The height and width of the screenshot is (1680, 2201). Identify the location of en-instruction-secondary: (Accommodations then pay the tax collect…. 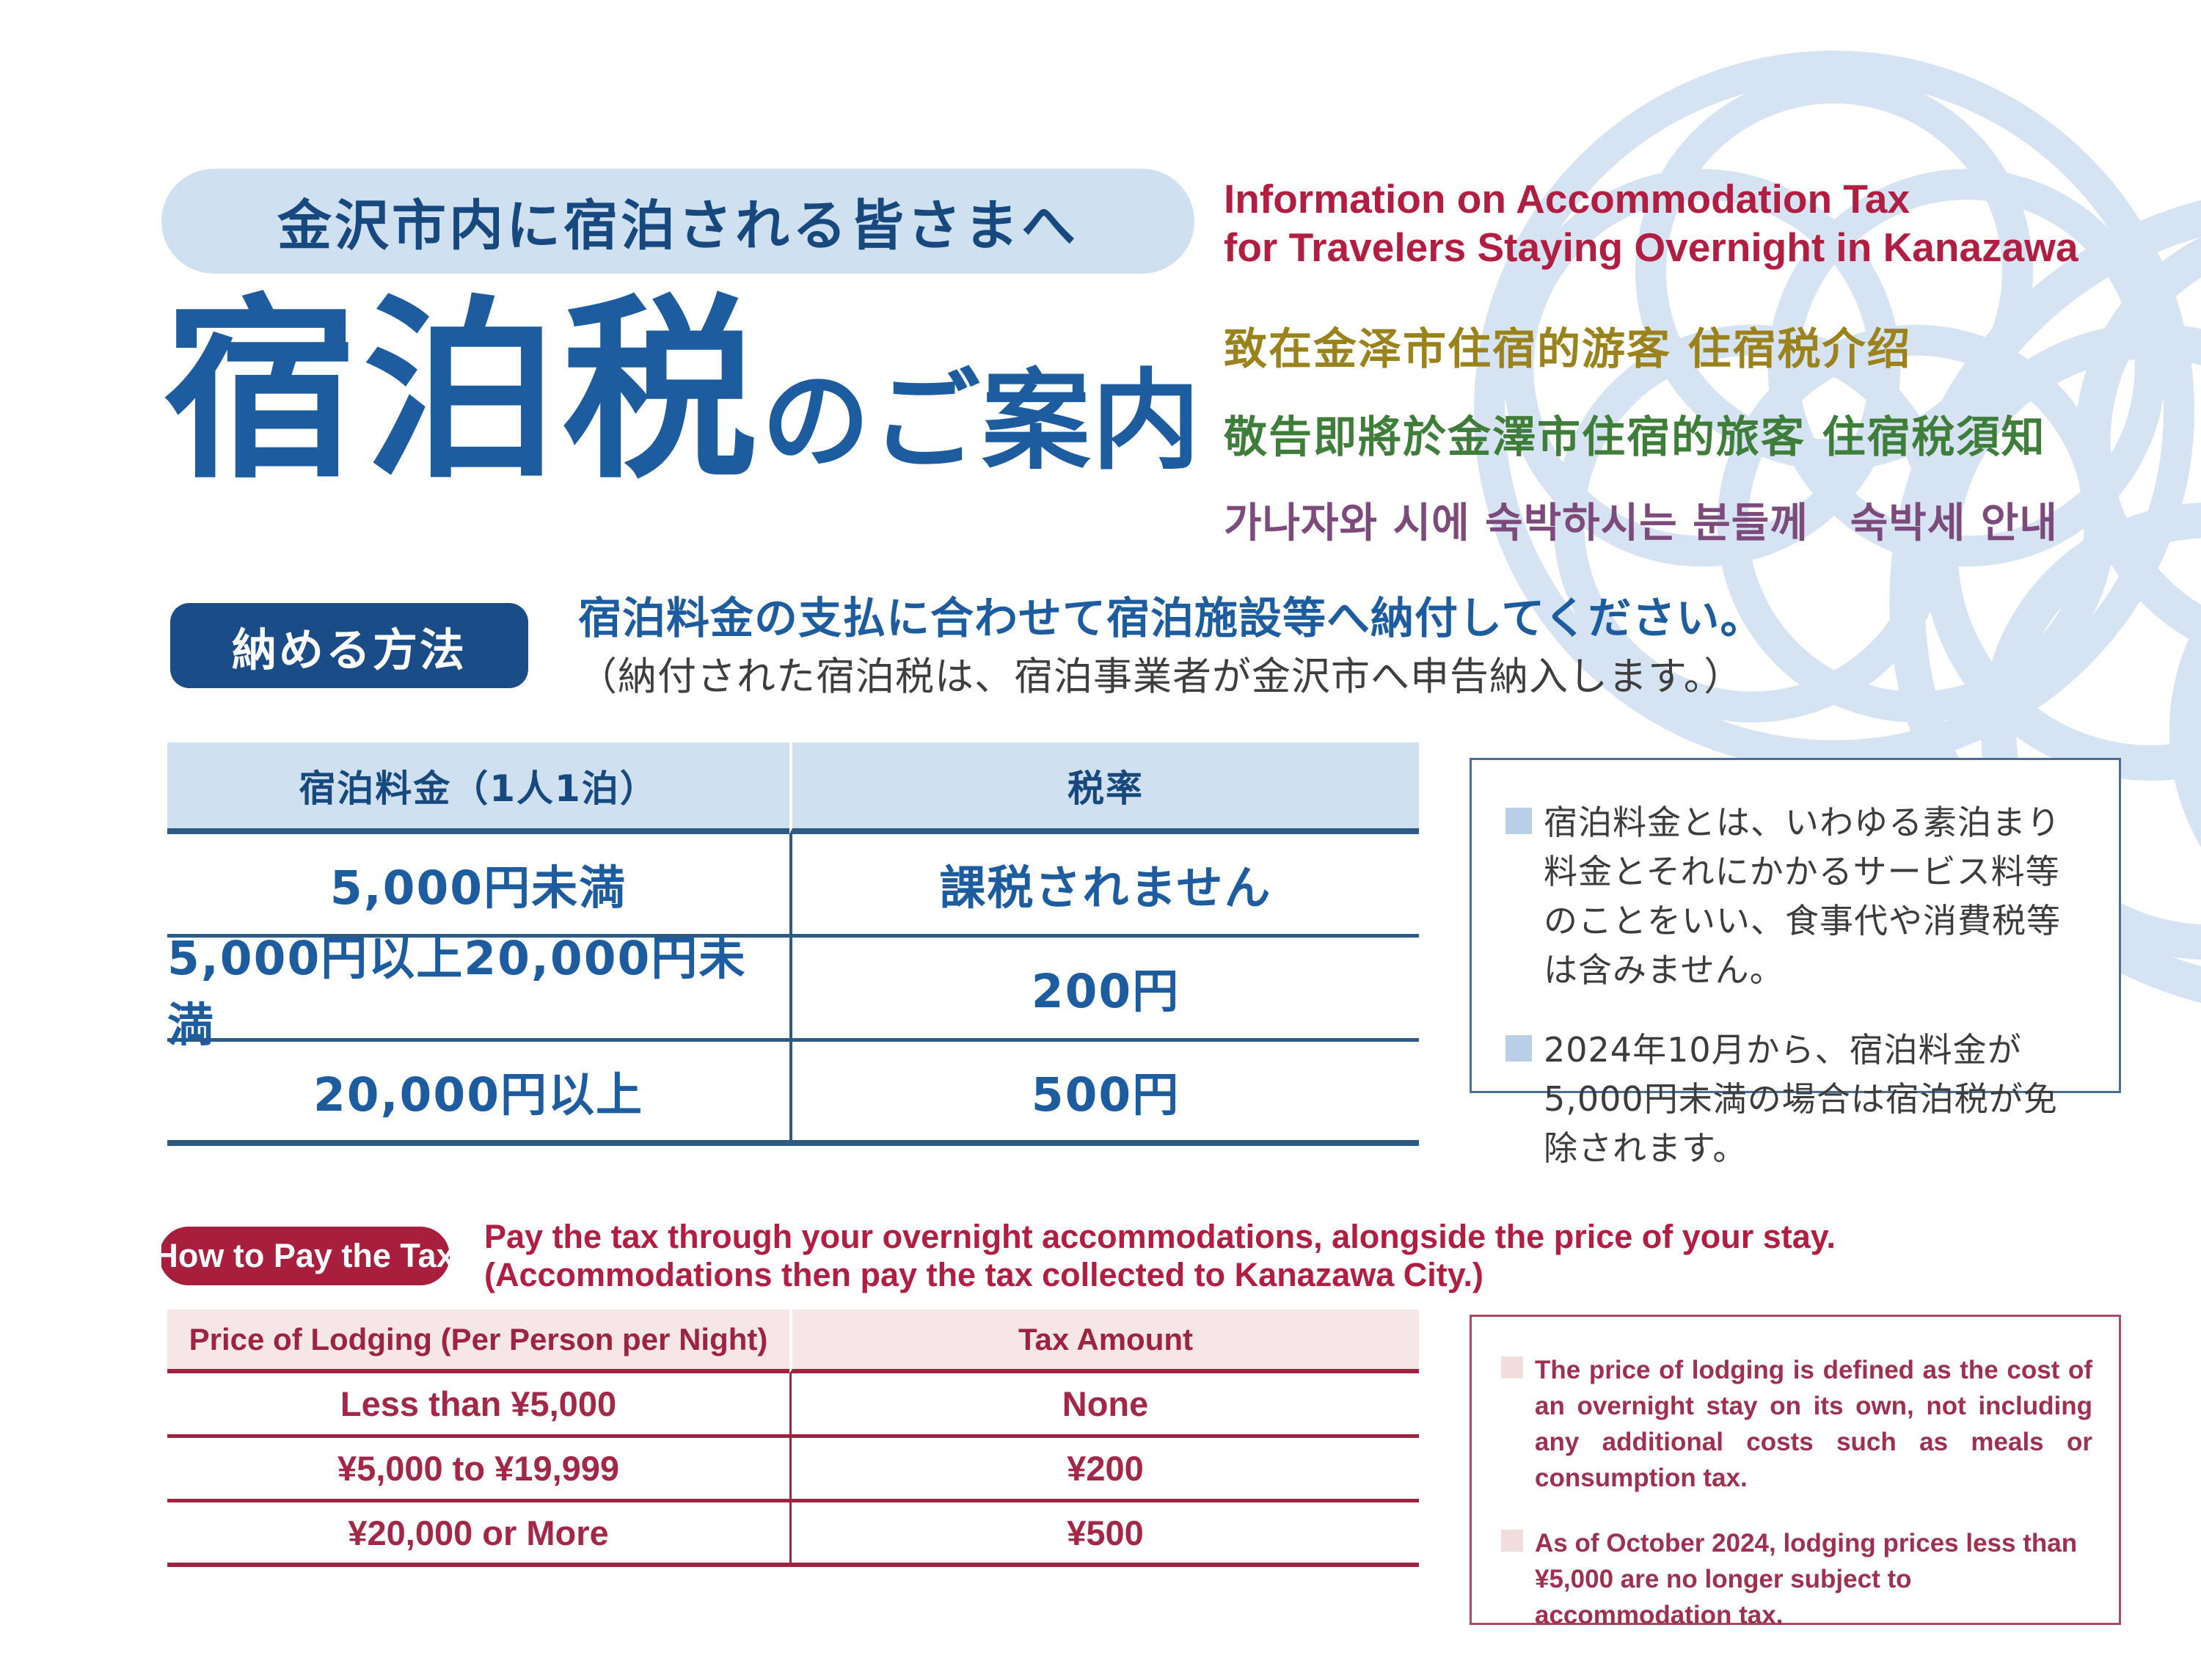
(983, 1274).